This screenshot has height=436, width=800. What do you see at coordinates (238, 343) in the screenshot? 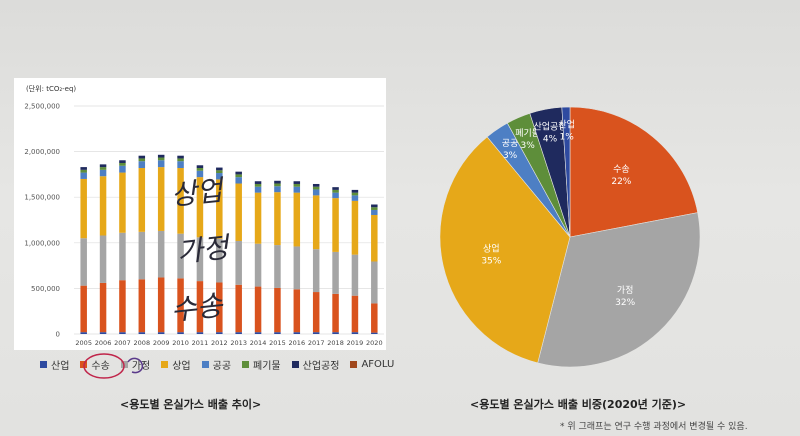
I see `x-tick-label: 2013` at bounding box center [238, 343].